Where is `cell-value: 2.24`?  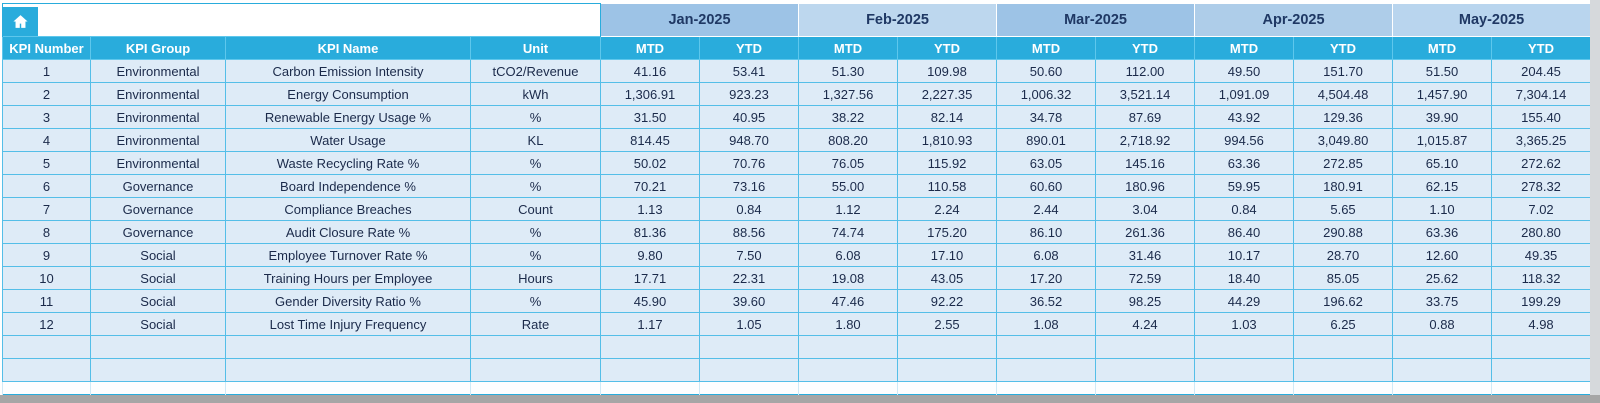 cell-value: 2.24 is located at coordinates (947, 209).